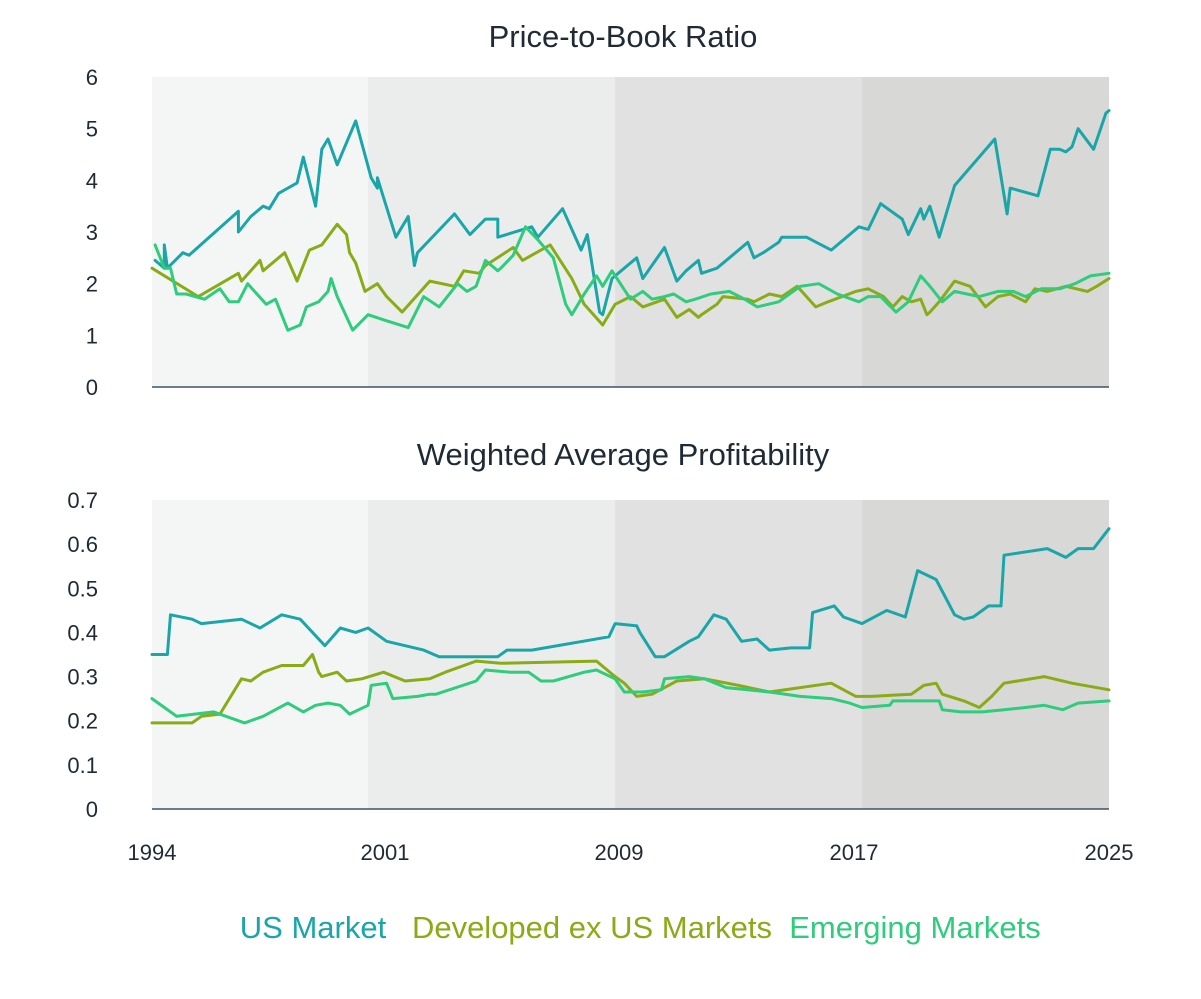 Image resolution: width=1201 pixels, height=999 pixels. I want to click on series-line-us, so click(630, 593).